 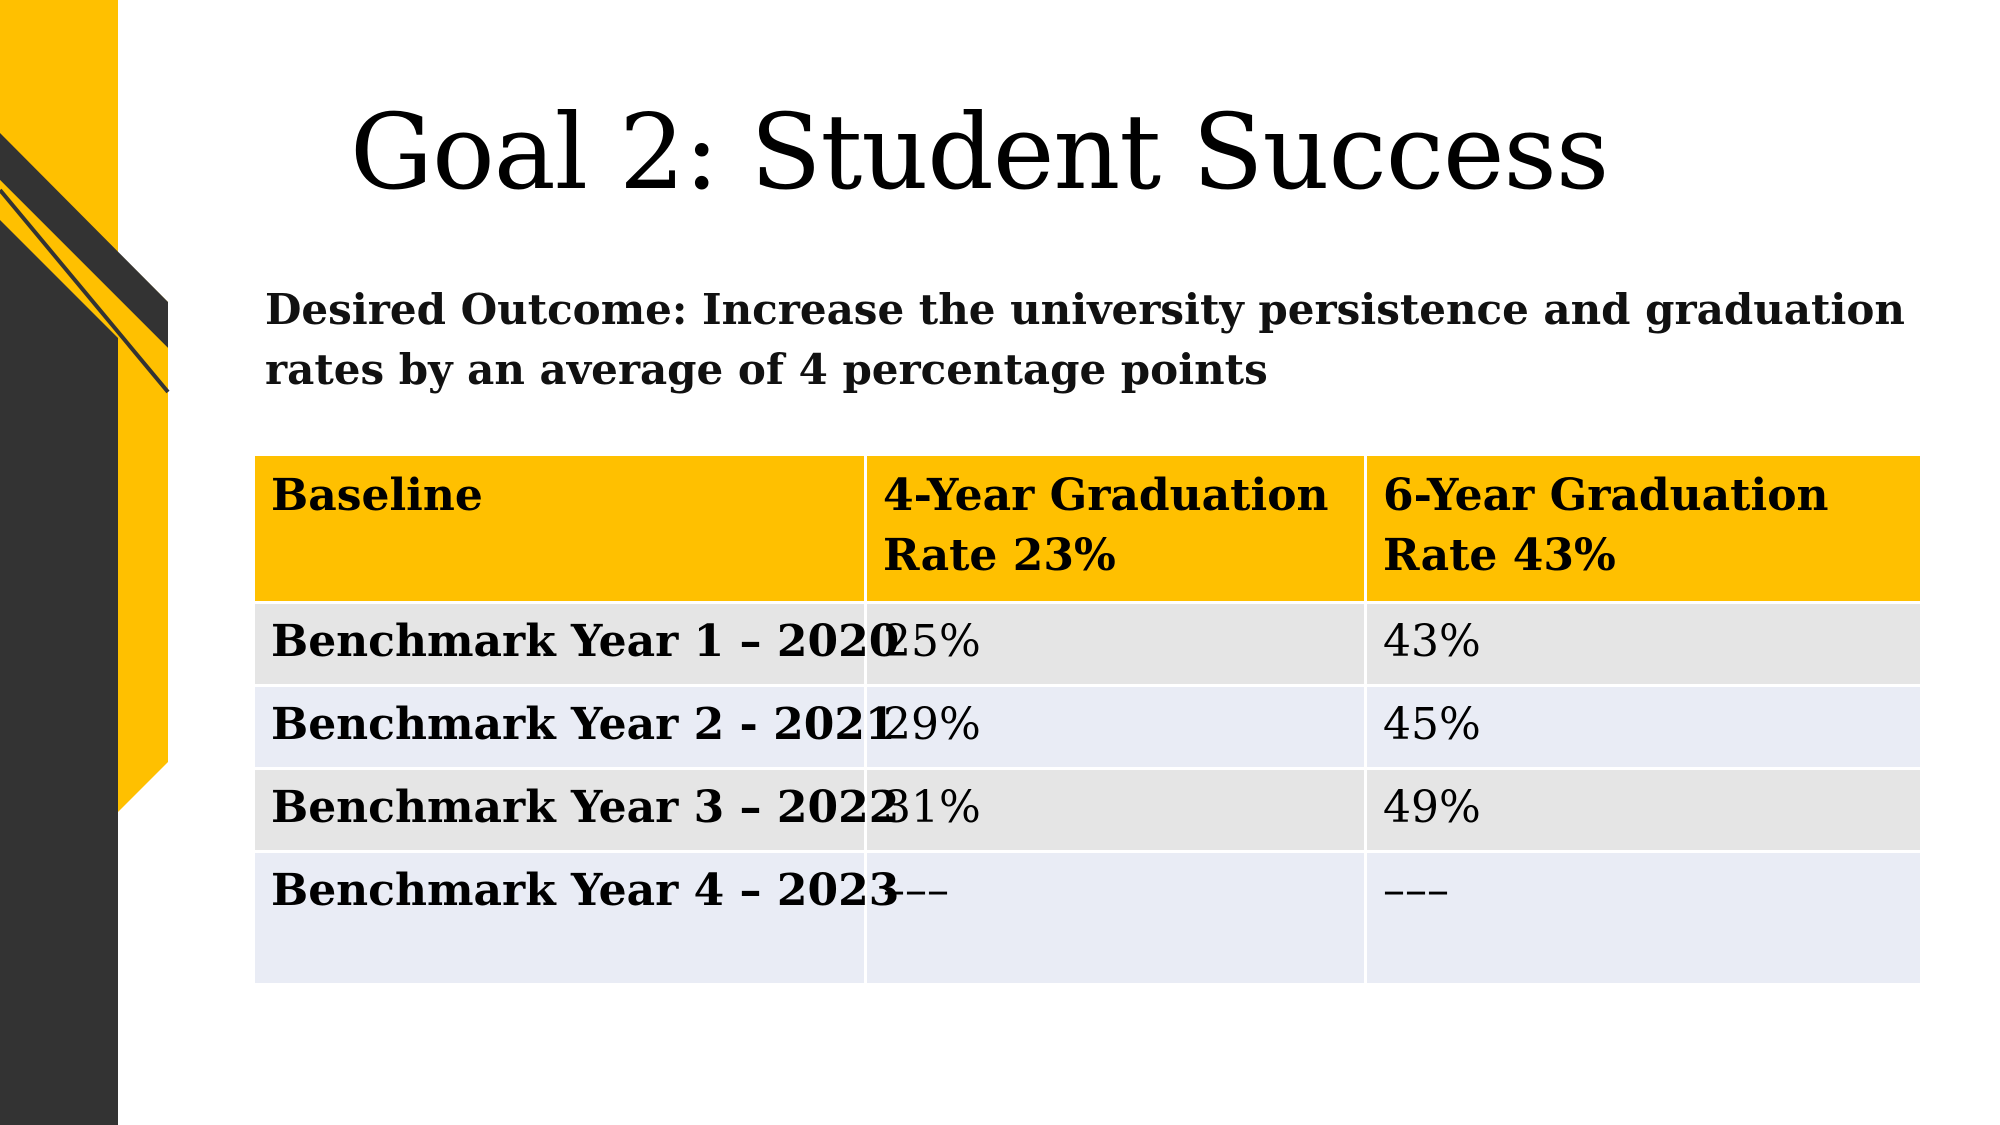 What do you see at coordinates (979, 152) in the screenshot?
I see `slide-title: Goal 2: Student Success` at bounding box center [979, 152].